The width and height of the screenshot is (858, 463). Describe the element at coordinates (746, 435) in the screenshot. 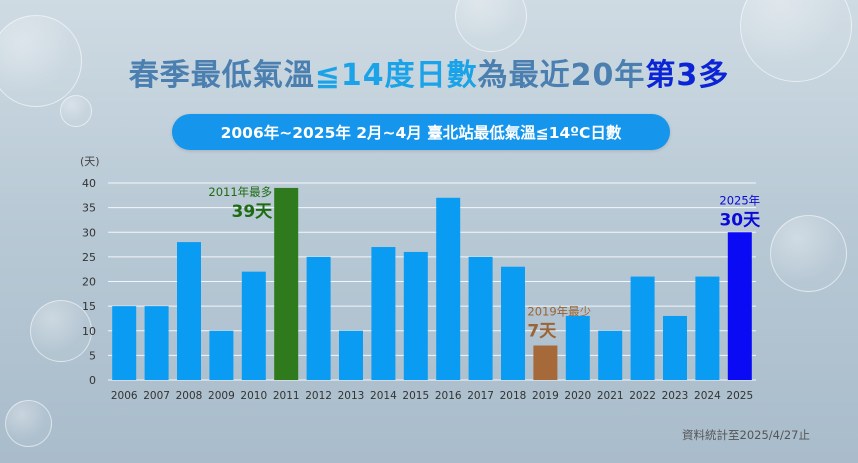

I see `source-note: 資料統計至2025/4/27止` at that location.